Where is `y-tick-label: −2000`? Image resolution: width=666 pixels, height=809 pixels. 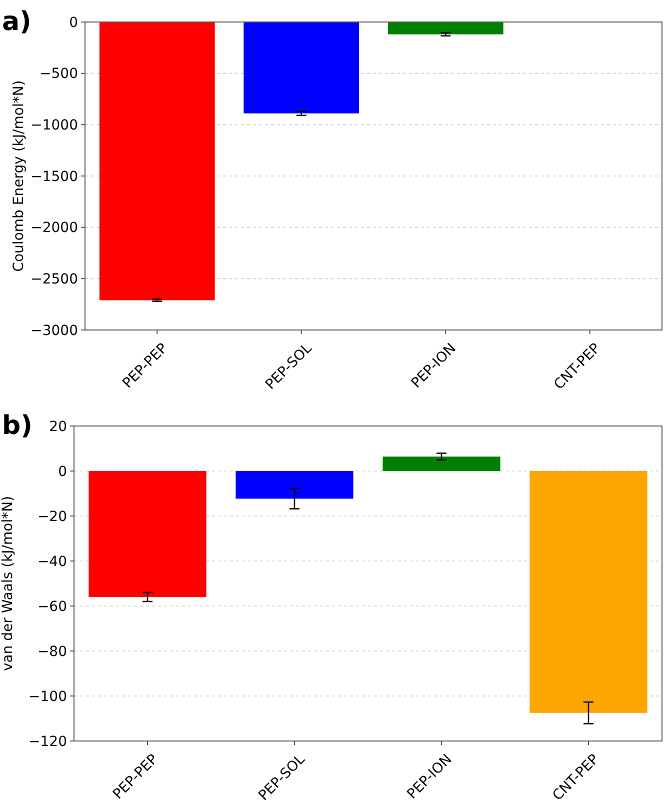 y-tick-label: −2000 is located at coordinates (54, 228).